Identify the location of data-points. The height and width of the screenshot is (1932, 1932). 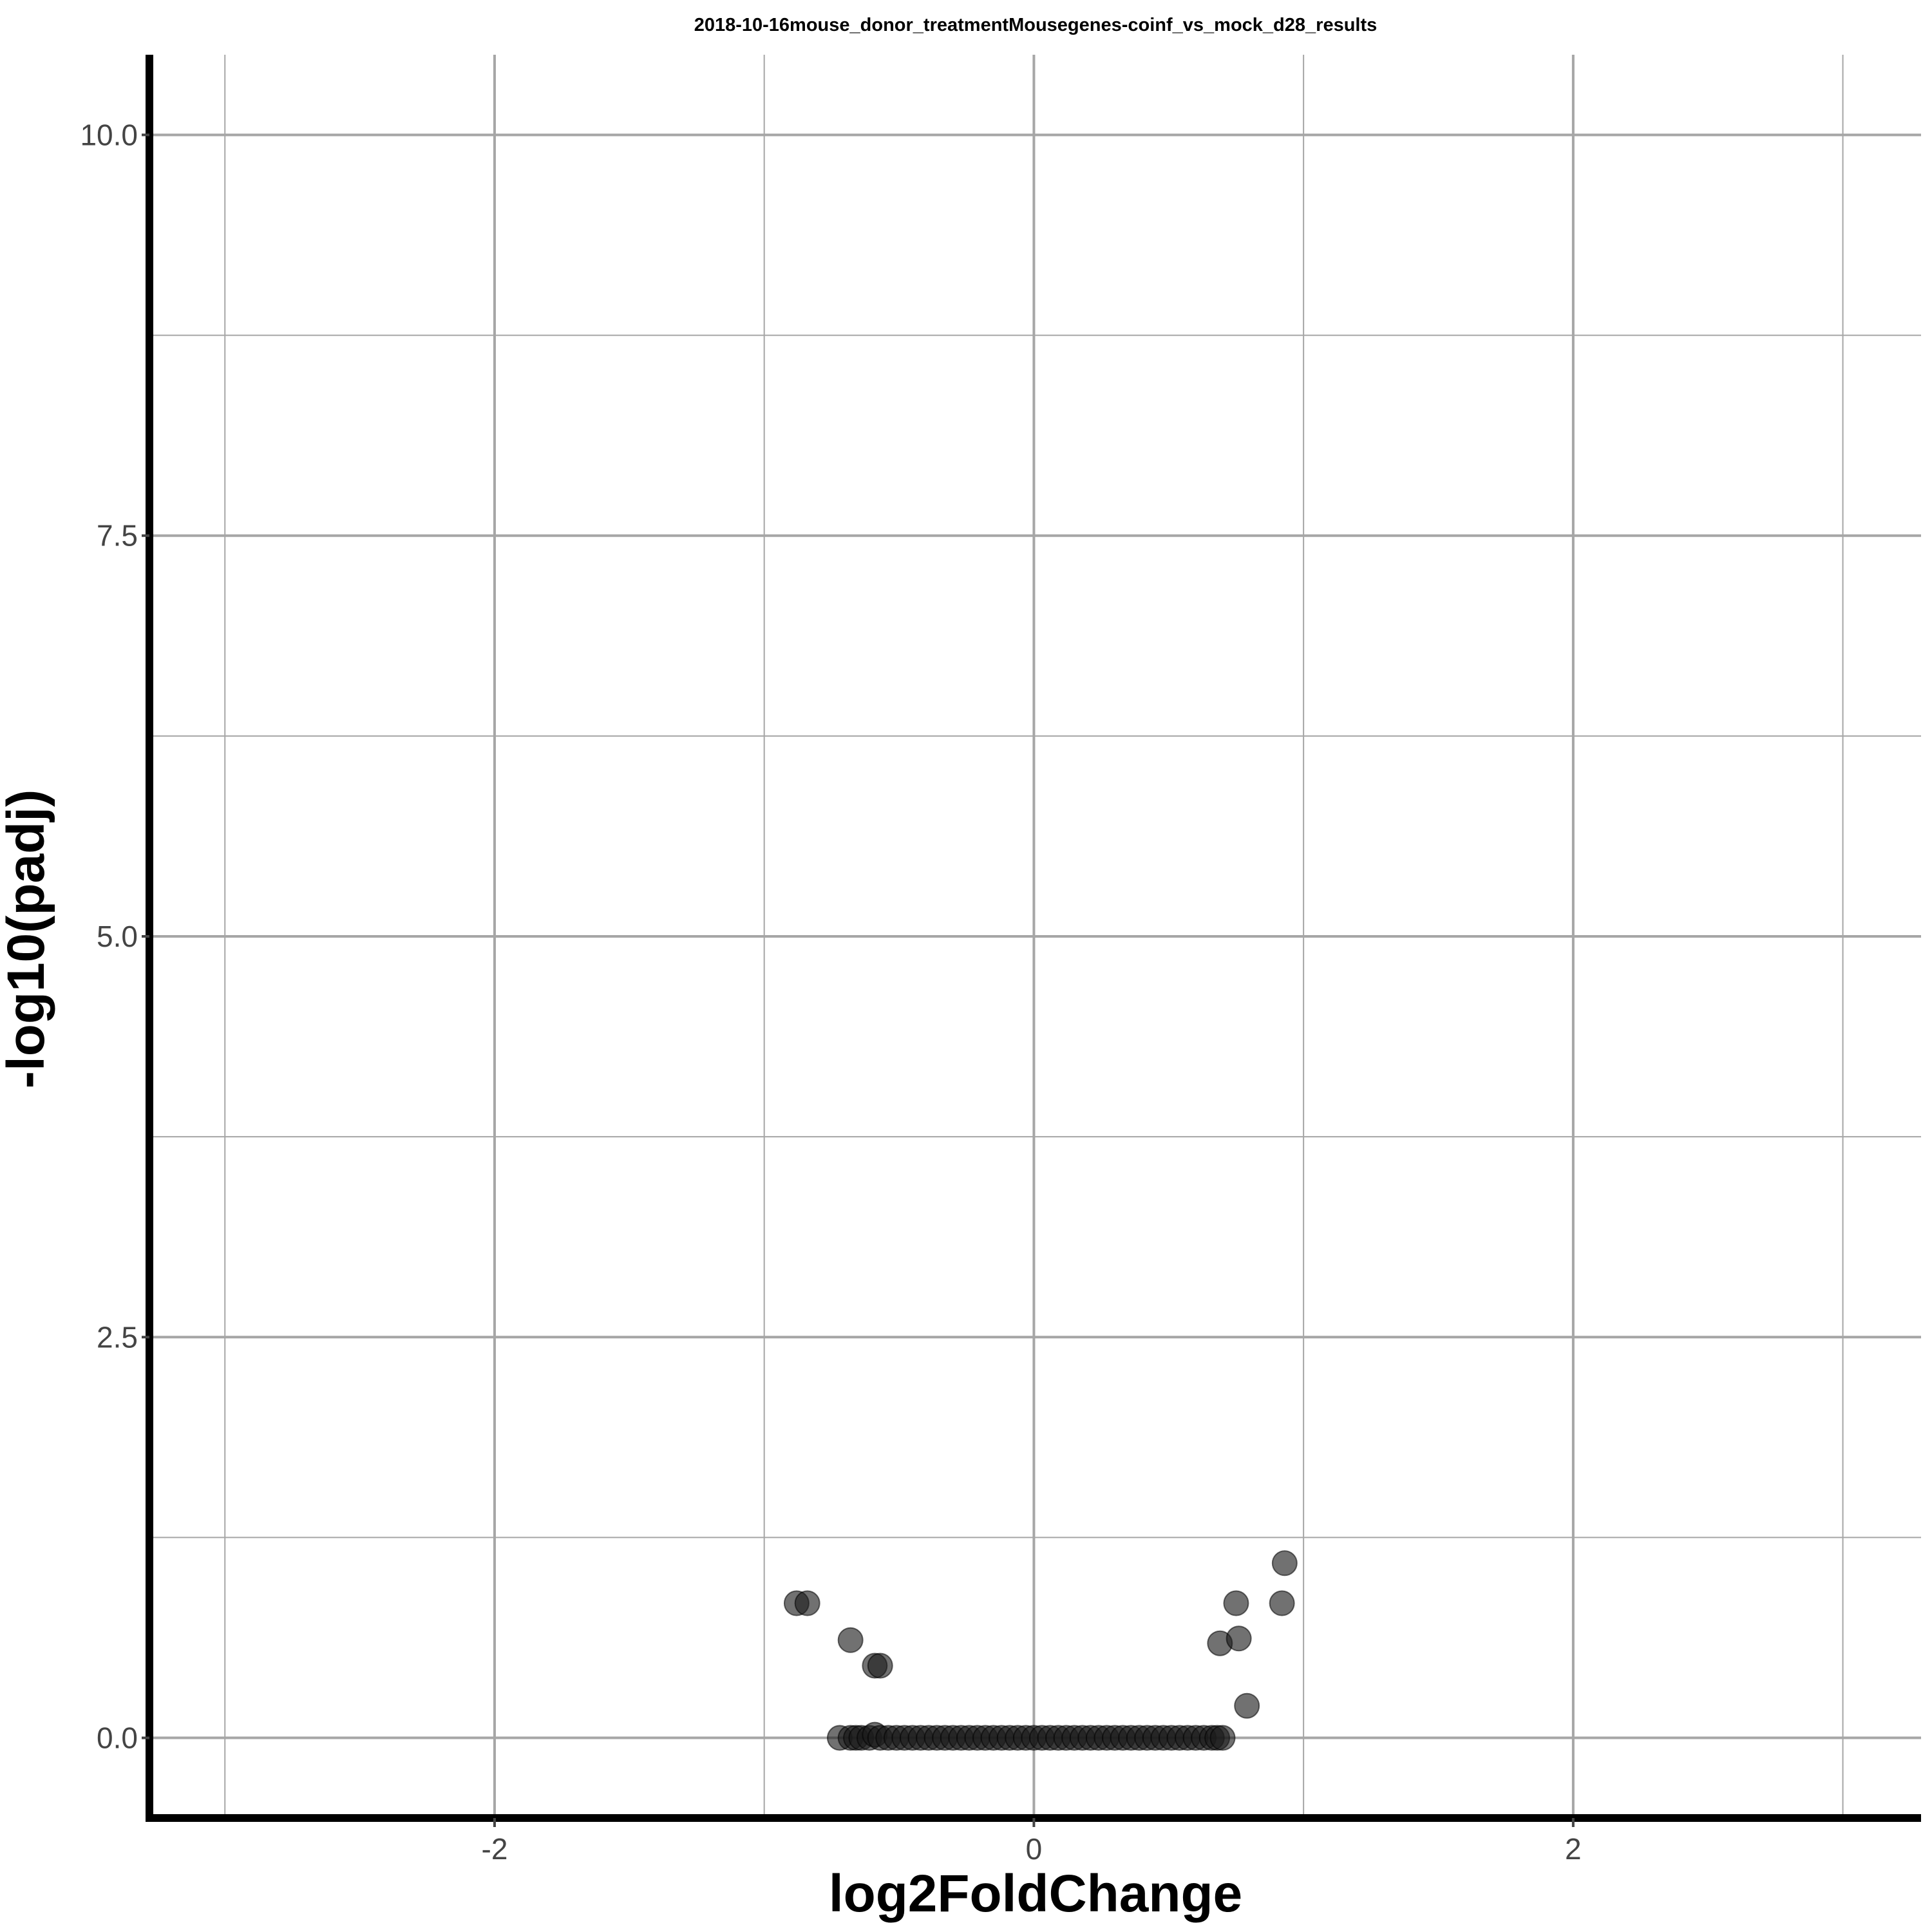
(1040, 1651).